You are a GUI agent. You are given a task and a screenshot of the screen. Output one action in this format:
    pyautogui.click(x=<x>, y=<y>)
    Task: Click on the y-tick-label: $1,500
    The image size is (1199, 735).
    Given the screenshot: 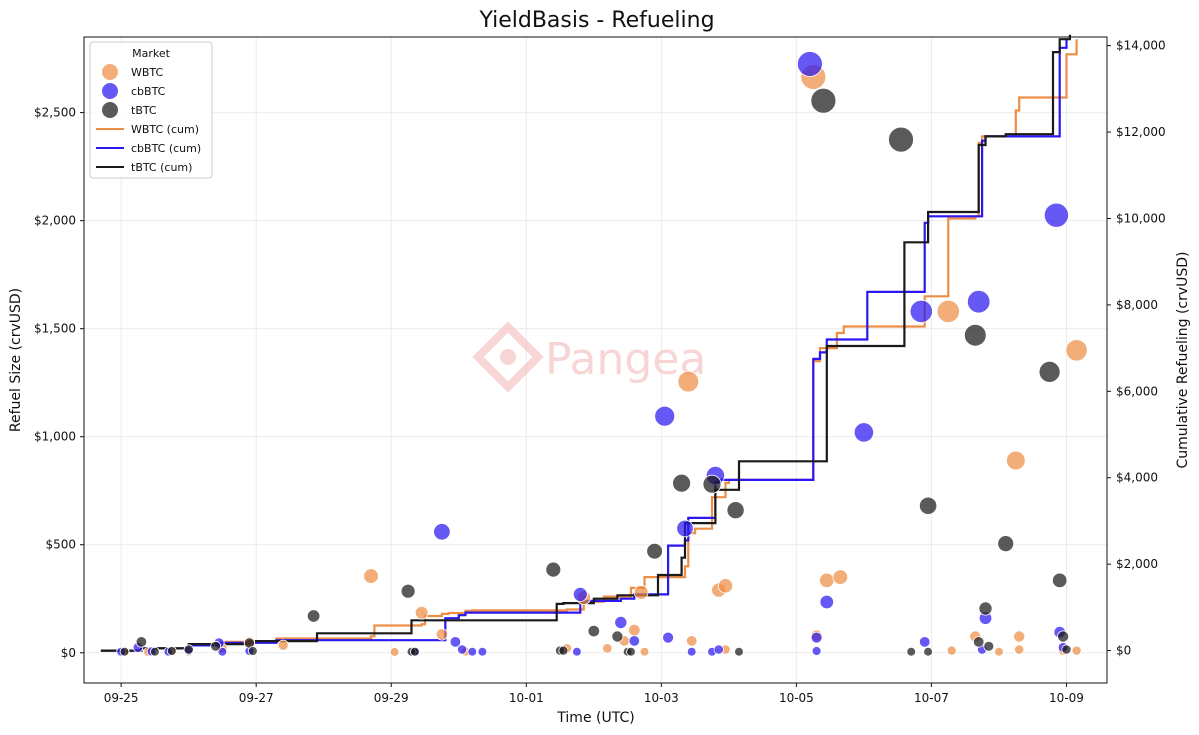 What is the action you would take?
    pyautogui.click(x=55, y=329)
    